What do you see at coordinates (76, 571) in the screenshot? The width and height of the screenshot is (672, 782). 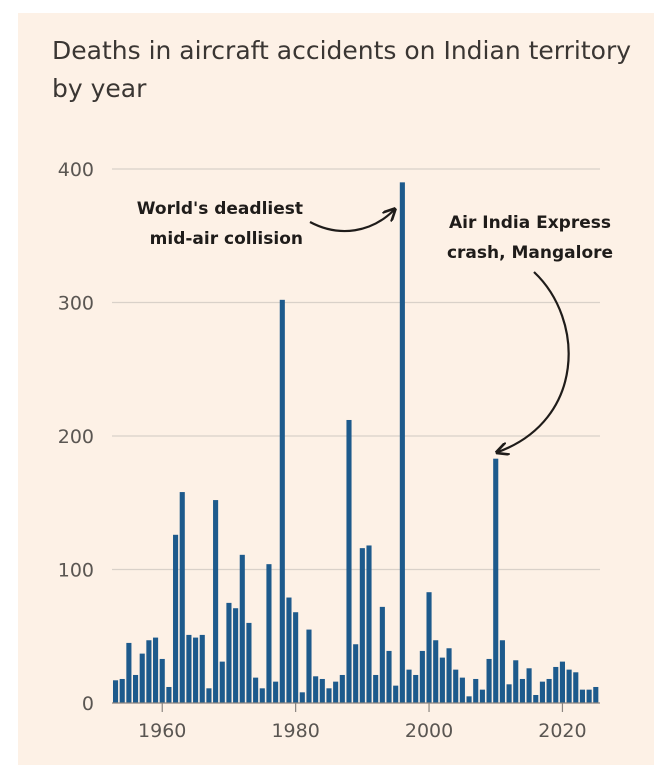 I see `y-tick-label: 100` at bounding box center [76, 571].